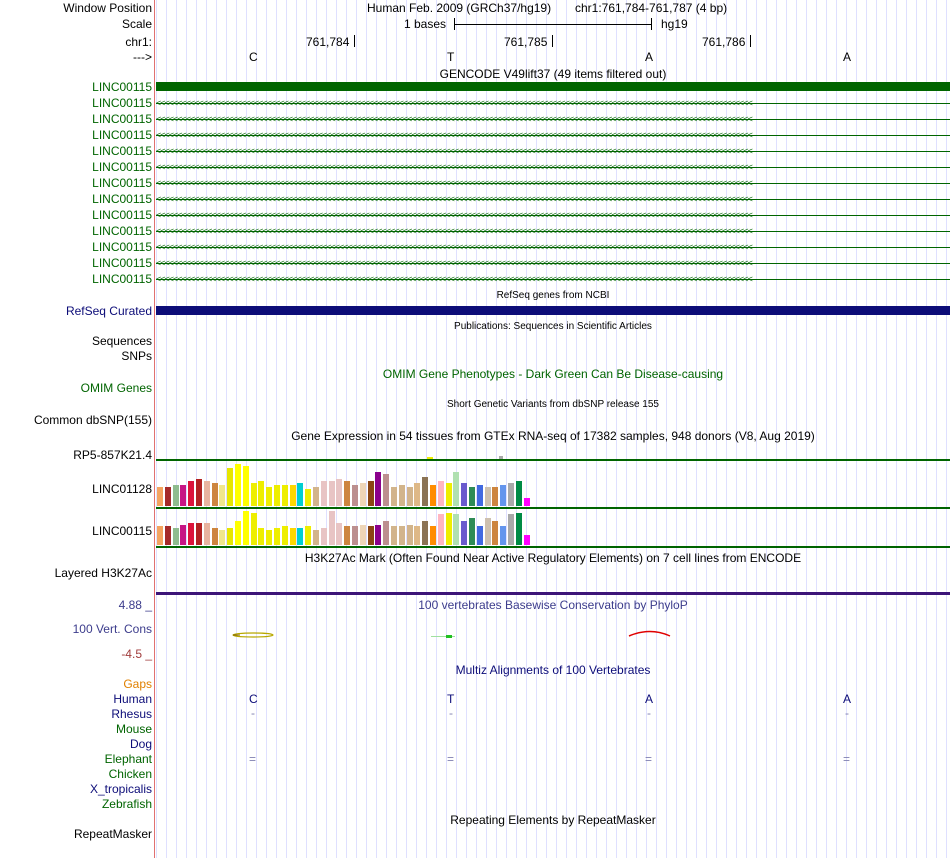 This screenshot has width=950, height=858. What do you see at coordinates (128, 759) in the screenshot?
I see `species-elephant: Elephant` at bounding box center [128, 759].